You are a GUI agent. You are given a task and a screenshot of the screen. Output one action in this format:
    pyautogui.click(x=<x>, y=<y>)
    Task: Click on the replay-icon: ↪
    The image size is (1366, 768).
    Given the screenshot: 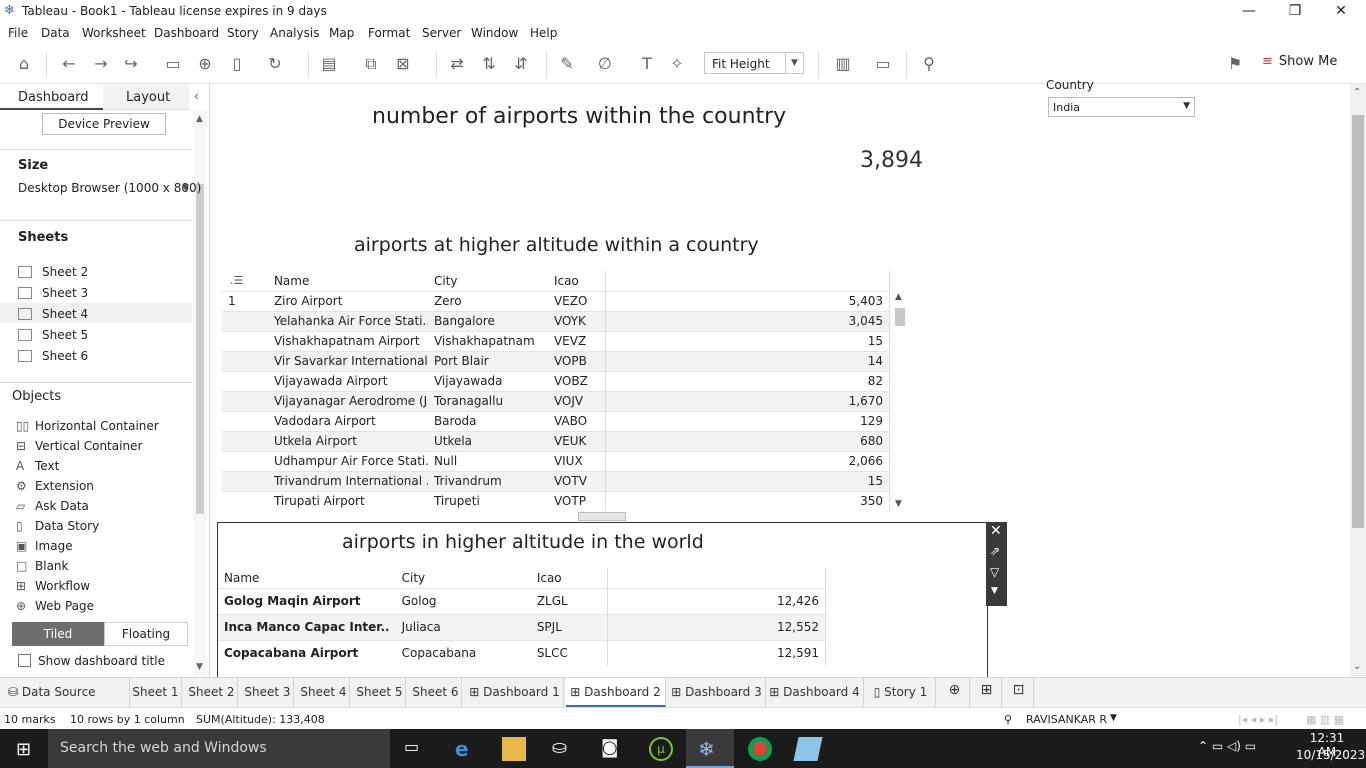 What is the action you would take?
    pyautogui.click(x=131, y=63)
    